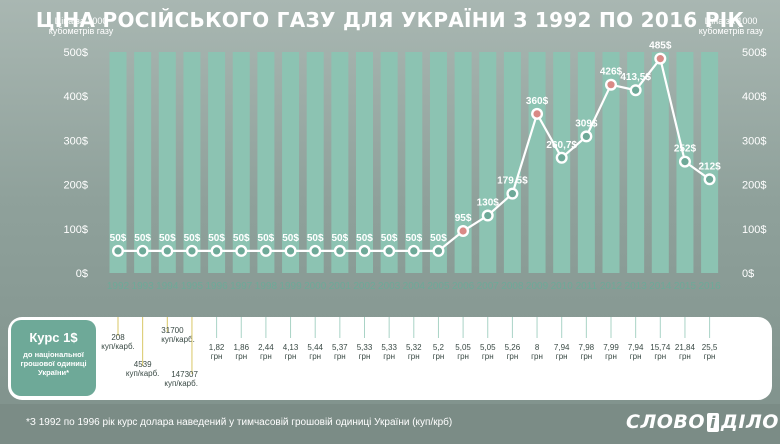 Image resolution: width=780 pixels, height=444 pixels. I want to click on y-tick-label-right: 200$, so click(754, 186).